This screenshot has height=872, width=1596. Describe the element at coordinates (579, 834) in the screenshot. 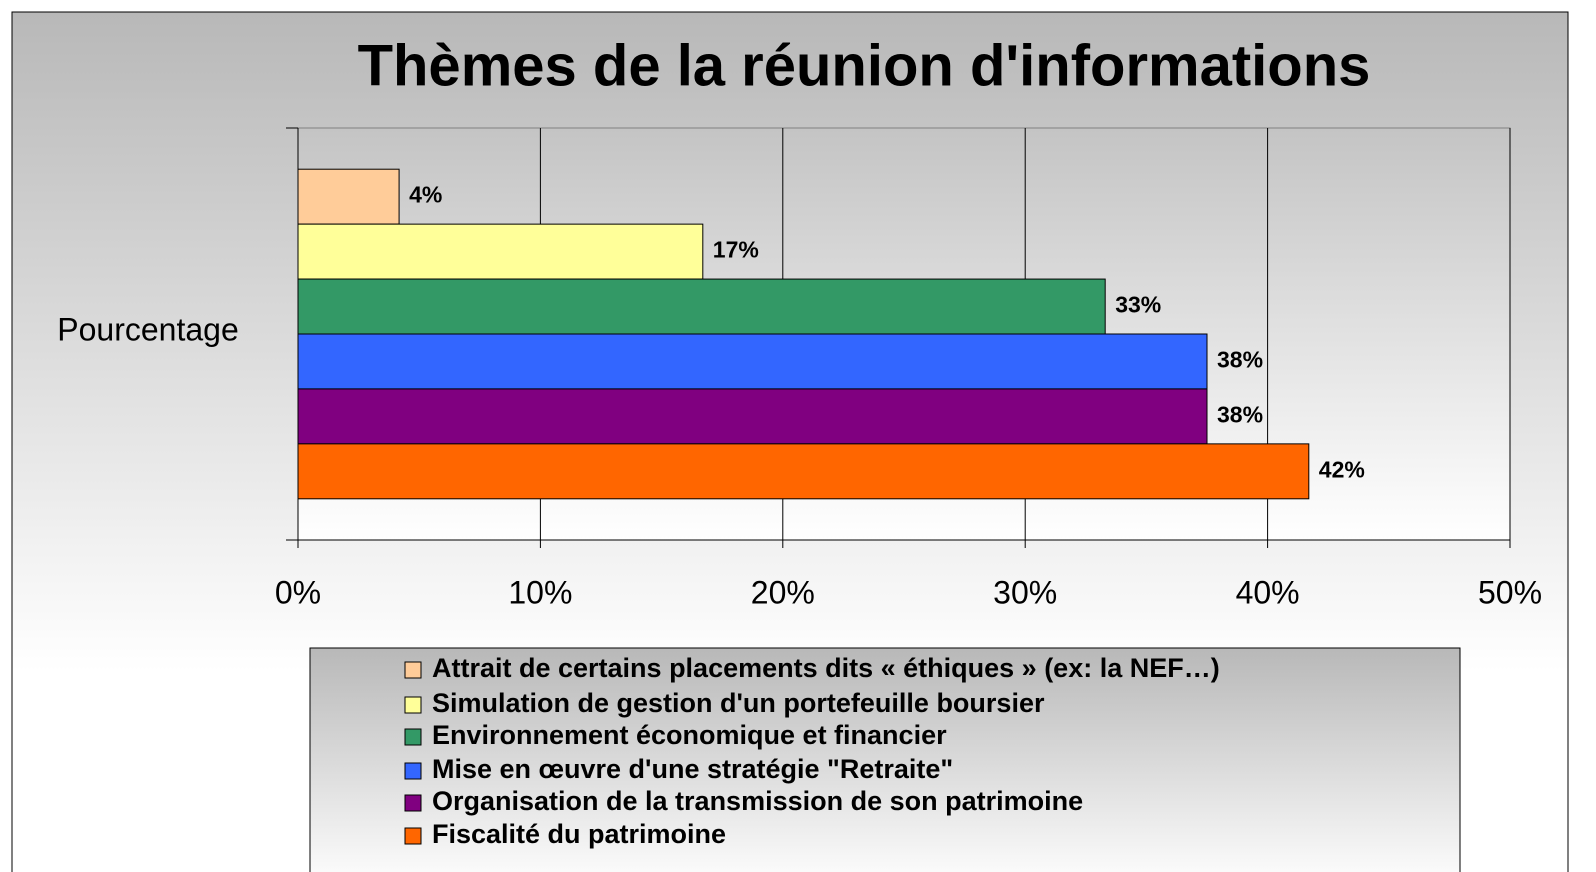

I see `legend-label: Fiscalité du patrimoine` at that location.